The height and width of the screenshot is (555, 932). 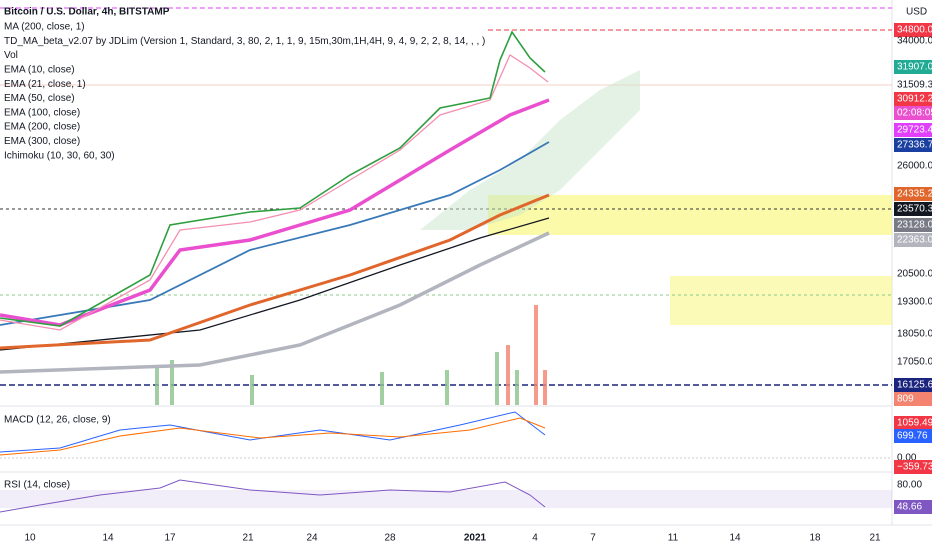 I want to click on price-label: 34800.00, so click(x=914, y=30).